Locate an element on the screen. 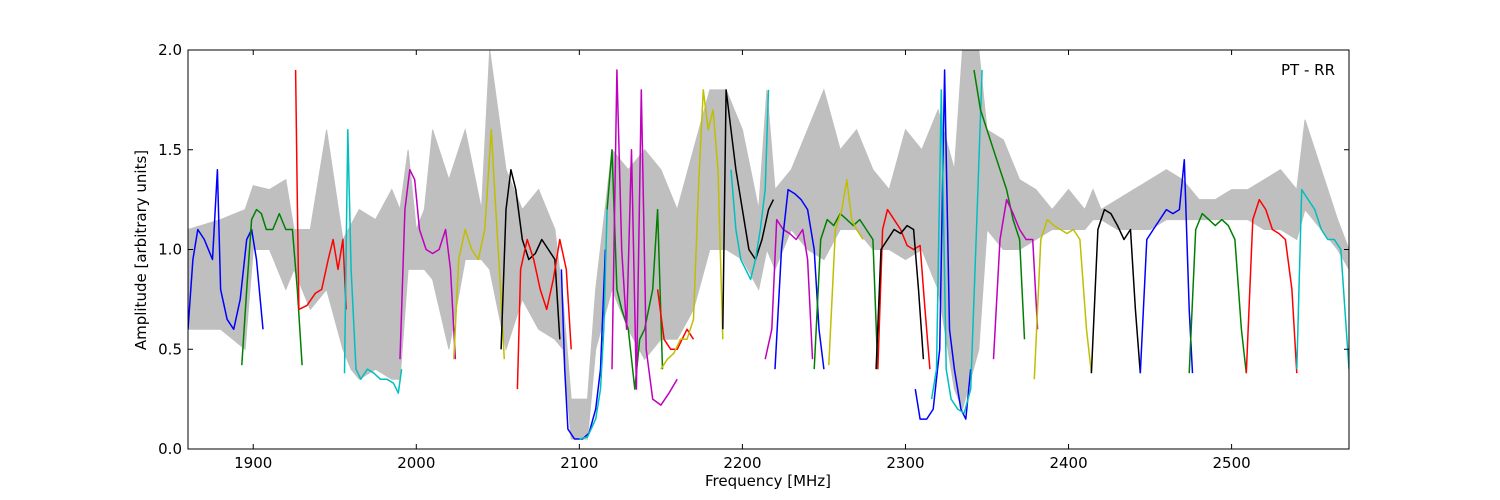  x-tick-label-0: 1900 is located at coordinates (253, 463).